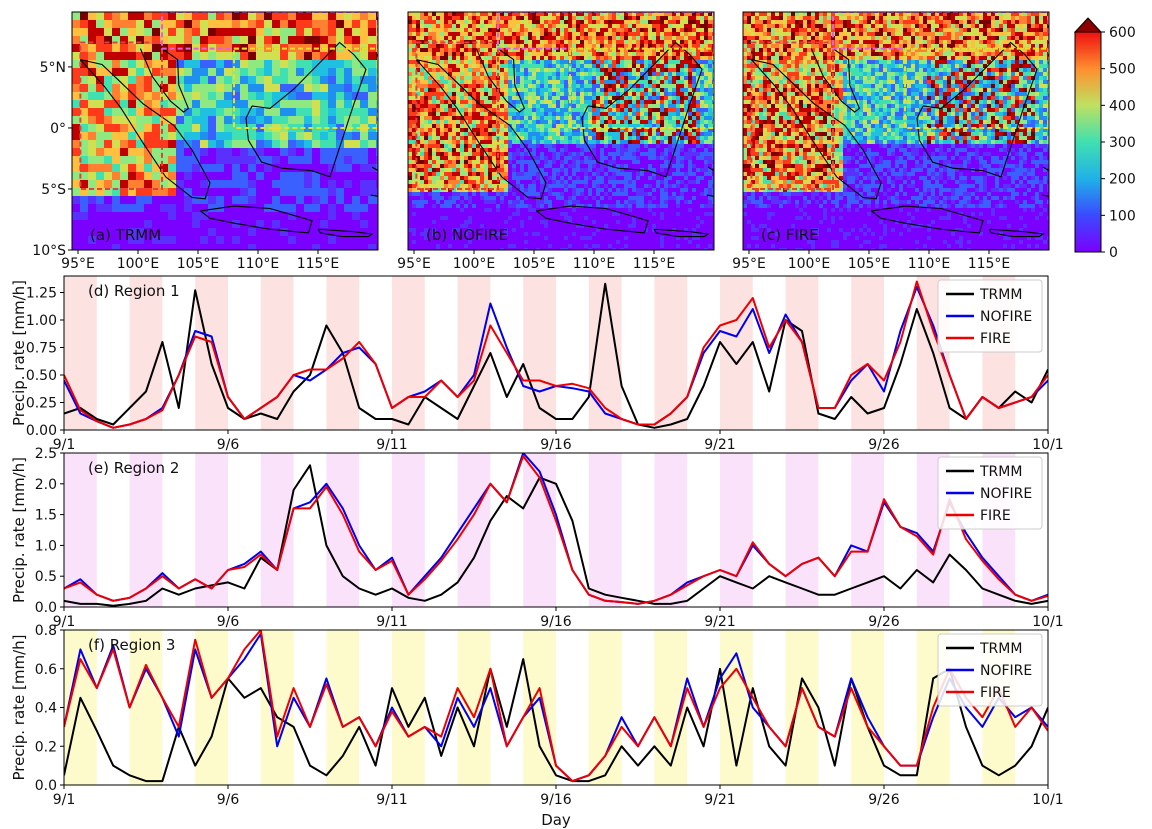  What do you see at coordinates (719, 445) in the screenshot?
I see `x-tick-label: 9/21` at bounding box center [719, 445].